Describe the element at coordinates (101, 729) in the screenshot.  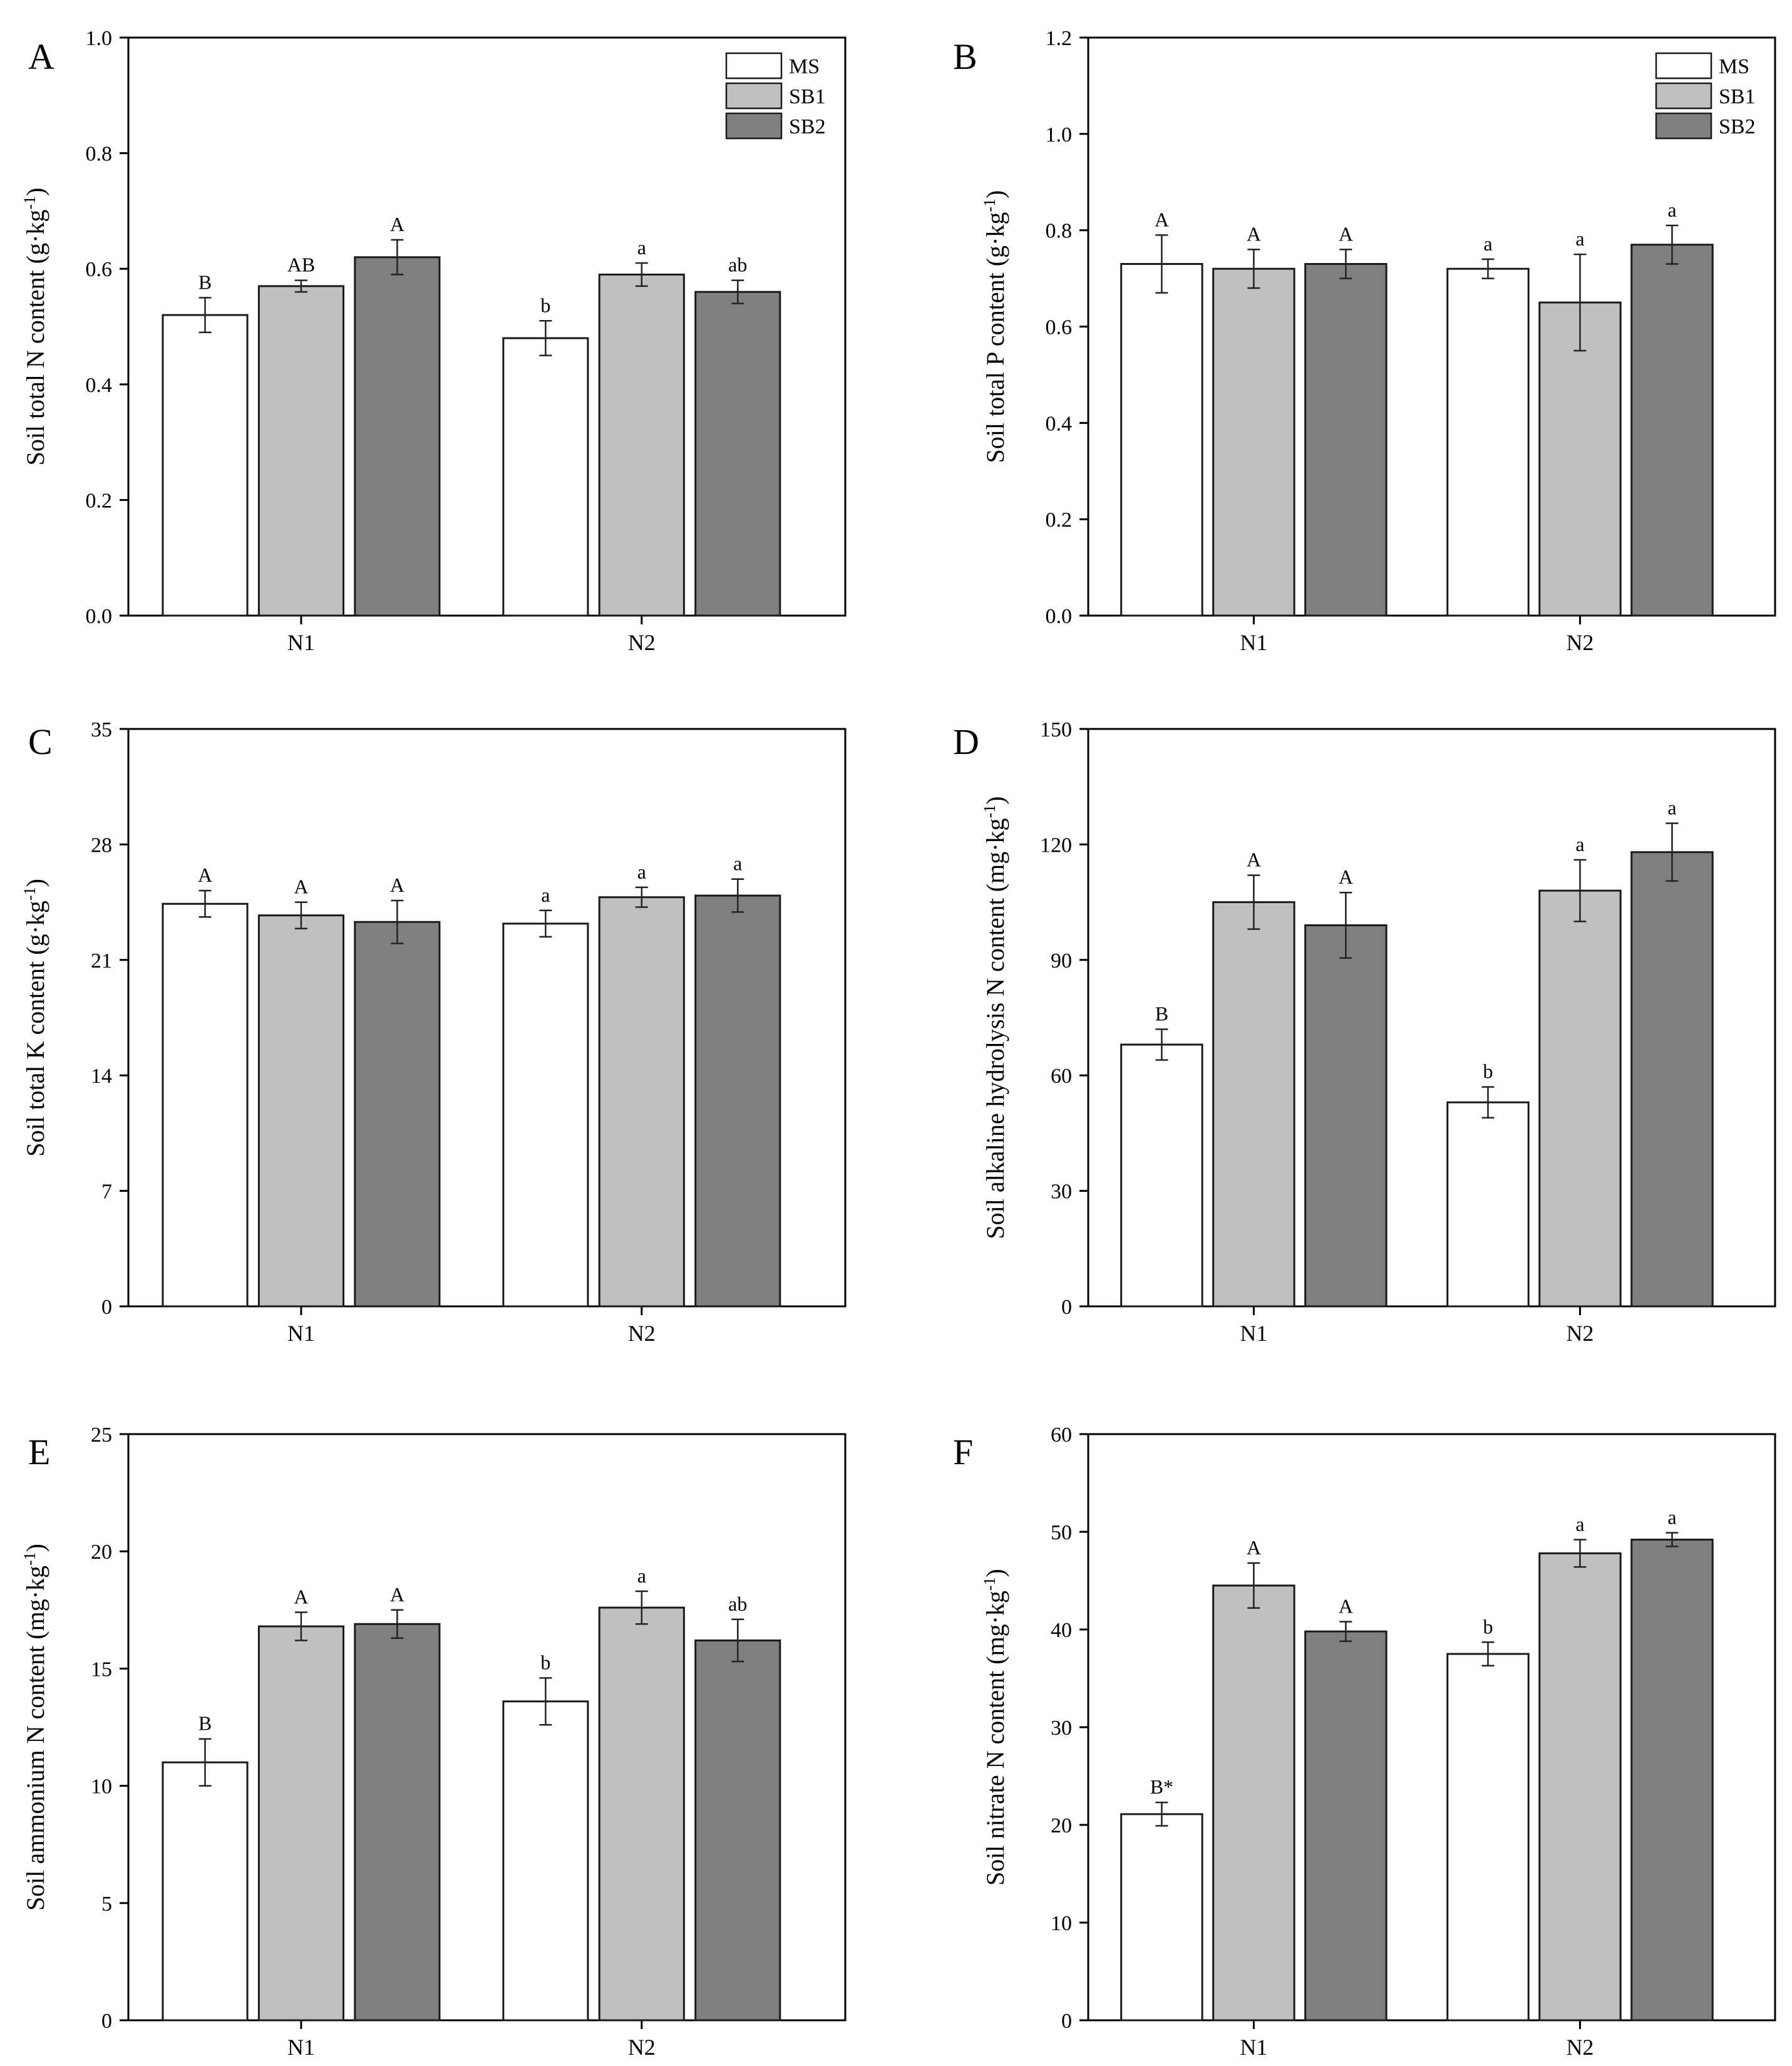
I see `y-tick-label: 35` at that location.